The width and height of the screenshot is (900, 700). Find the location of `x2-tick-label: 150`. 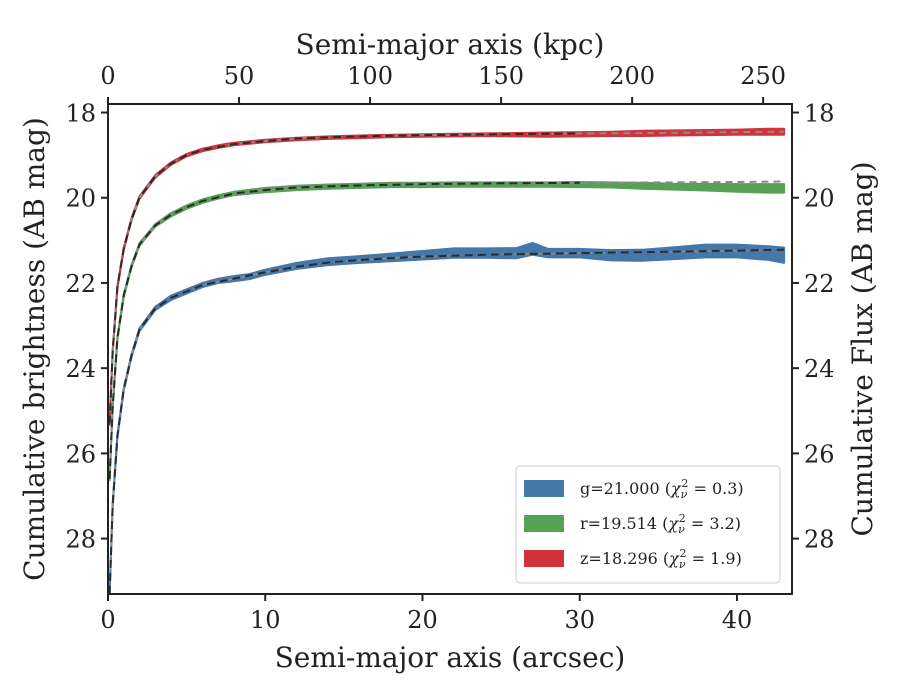

x2-tick-label: 150 is located at coordinates (501, 76).